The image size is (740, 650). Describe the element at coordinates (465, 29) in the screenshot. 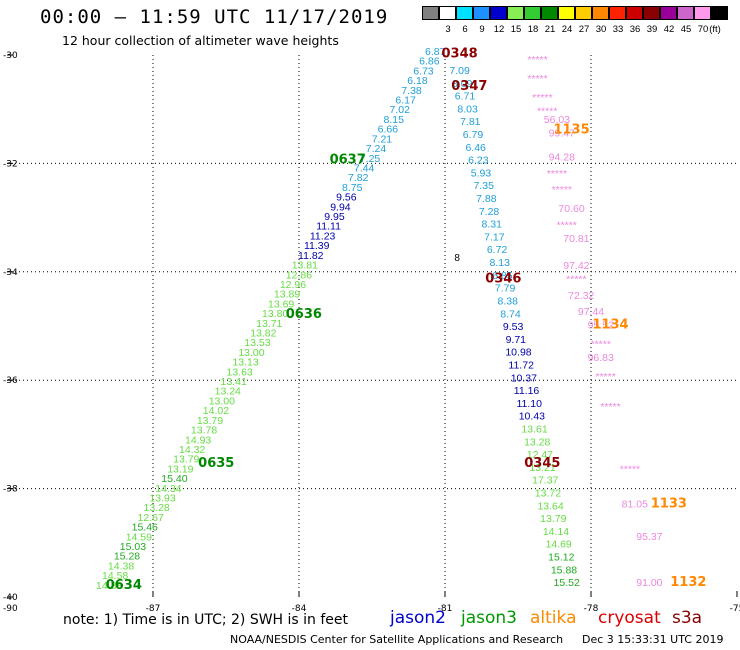

I see `color-scale-label: 6` at that location.